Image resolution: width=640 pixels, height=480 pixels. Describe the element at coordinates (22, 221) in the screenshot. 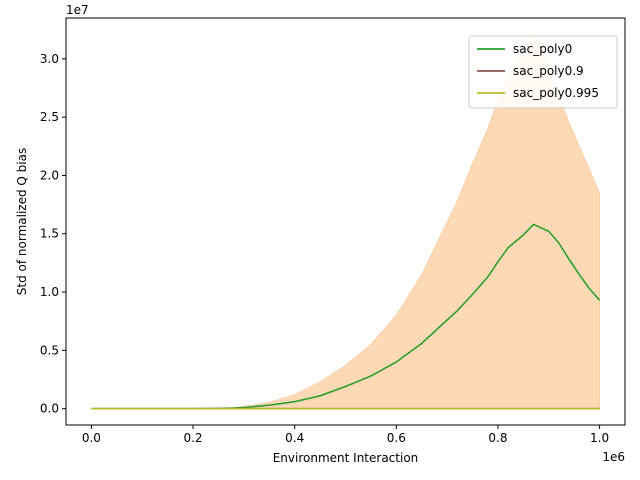

I see `y-axis-label: Std of normalized Q bias` at that location.